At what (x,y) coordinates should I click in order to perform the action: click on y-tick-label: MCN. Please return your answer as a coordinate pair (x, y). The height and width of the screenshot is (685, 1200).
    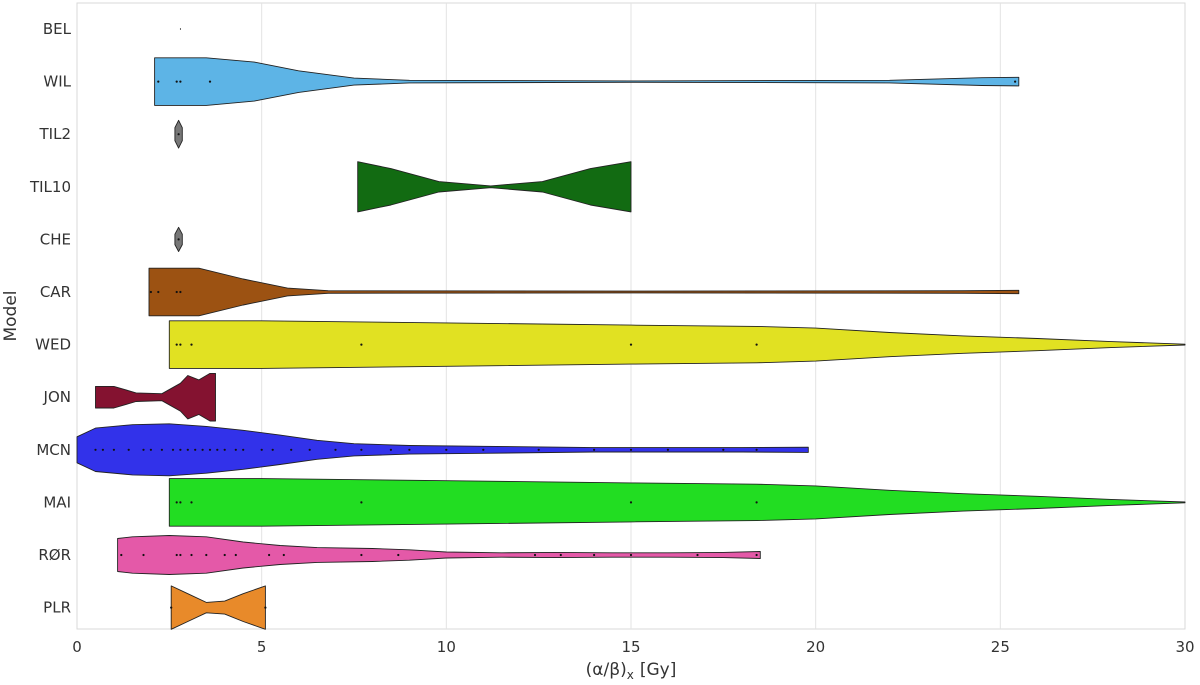
    Looking at the image, I should click on (53, 450).